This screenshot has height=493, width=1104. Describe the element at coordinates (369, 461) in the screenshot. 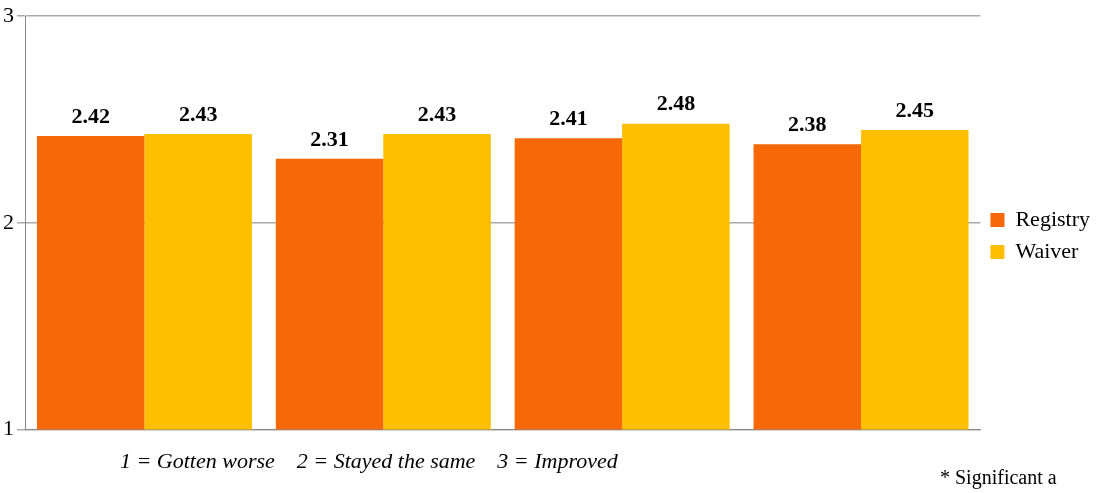

I see `text: 1 = Gotten worse 2 = Stayed the same 3 = Improved` at that location.